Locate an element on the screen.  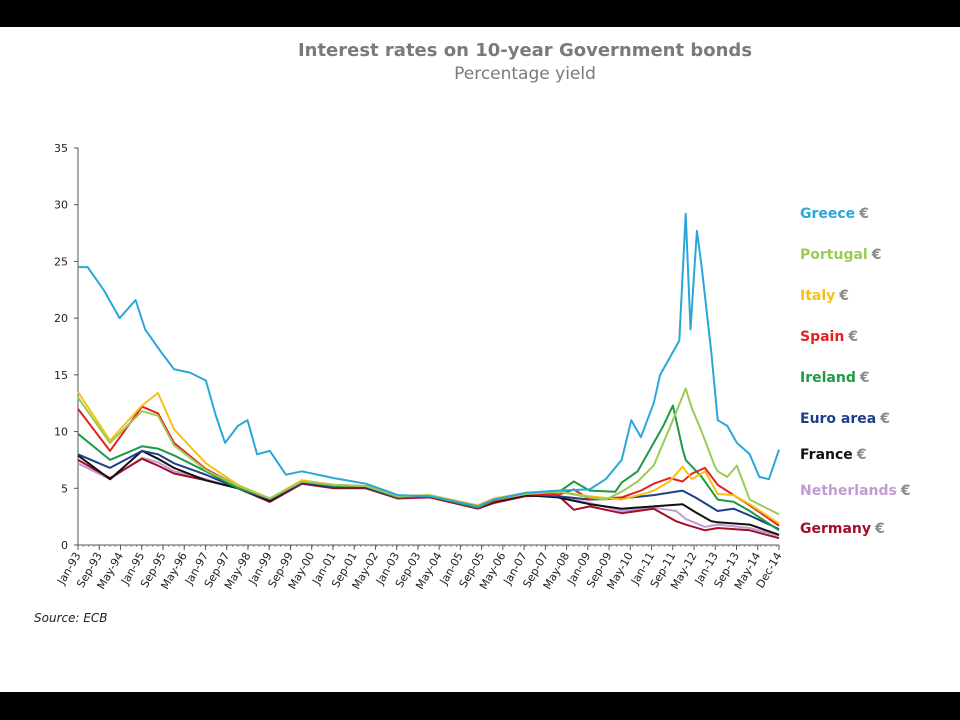
chart-subtitle: Percentage yield is located at coordinates (525, 74).